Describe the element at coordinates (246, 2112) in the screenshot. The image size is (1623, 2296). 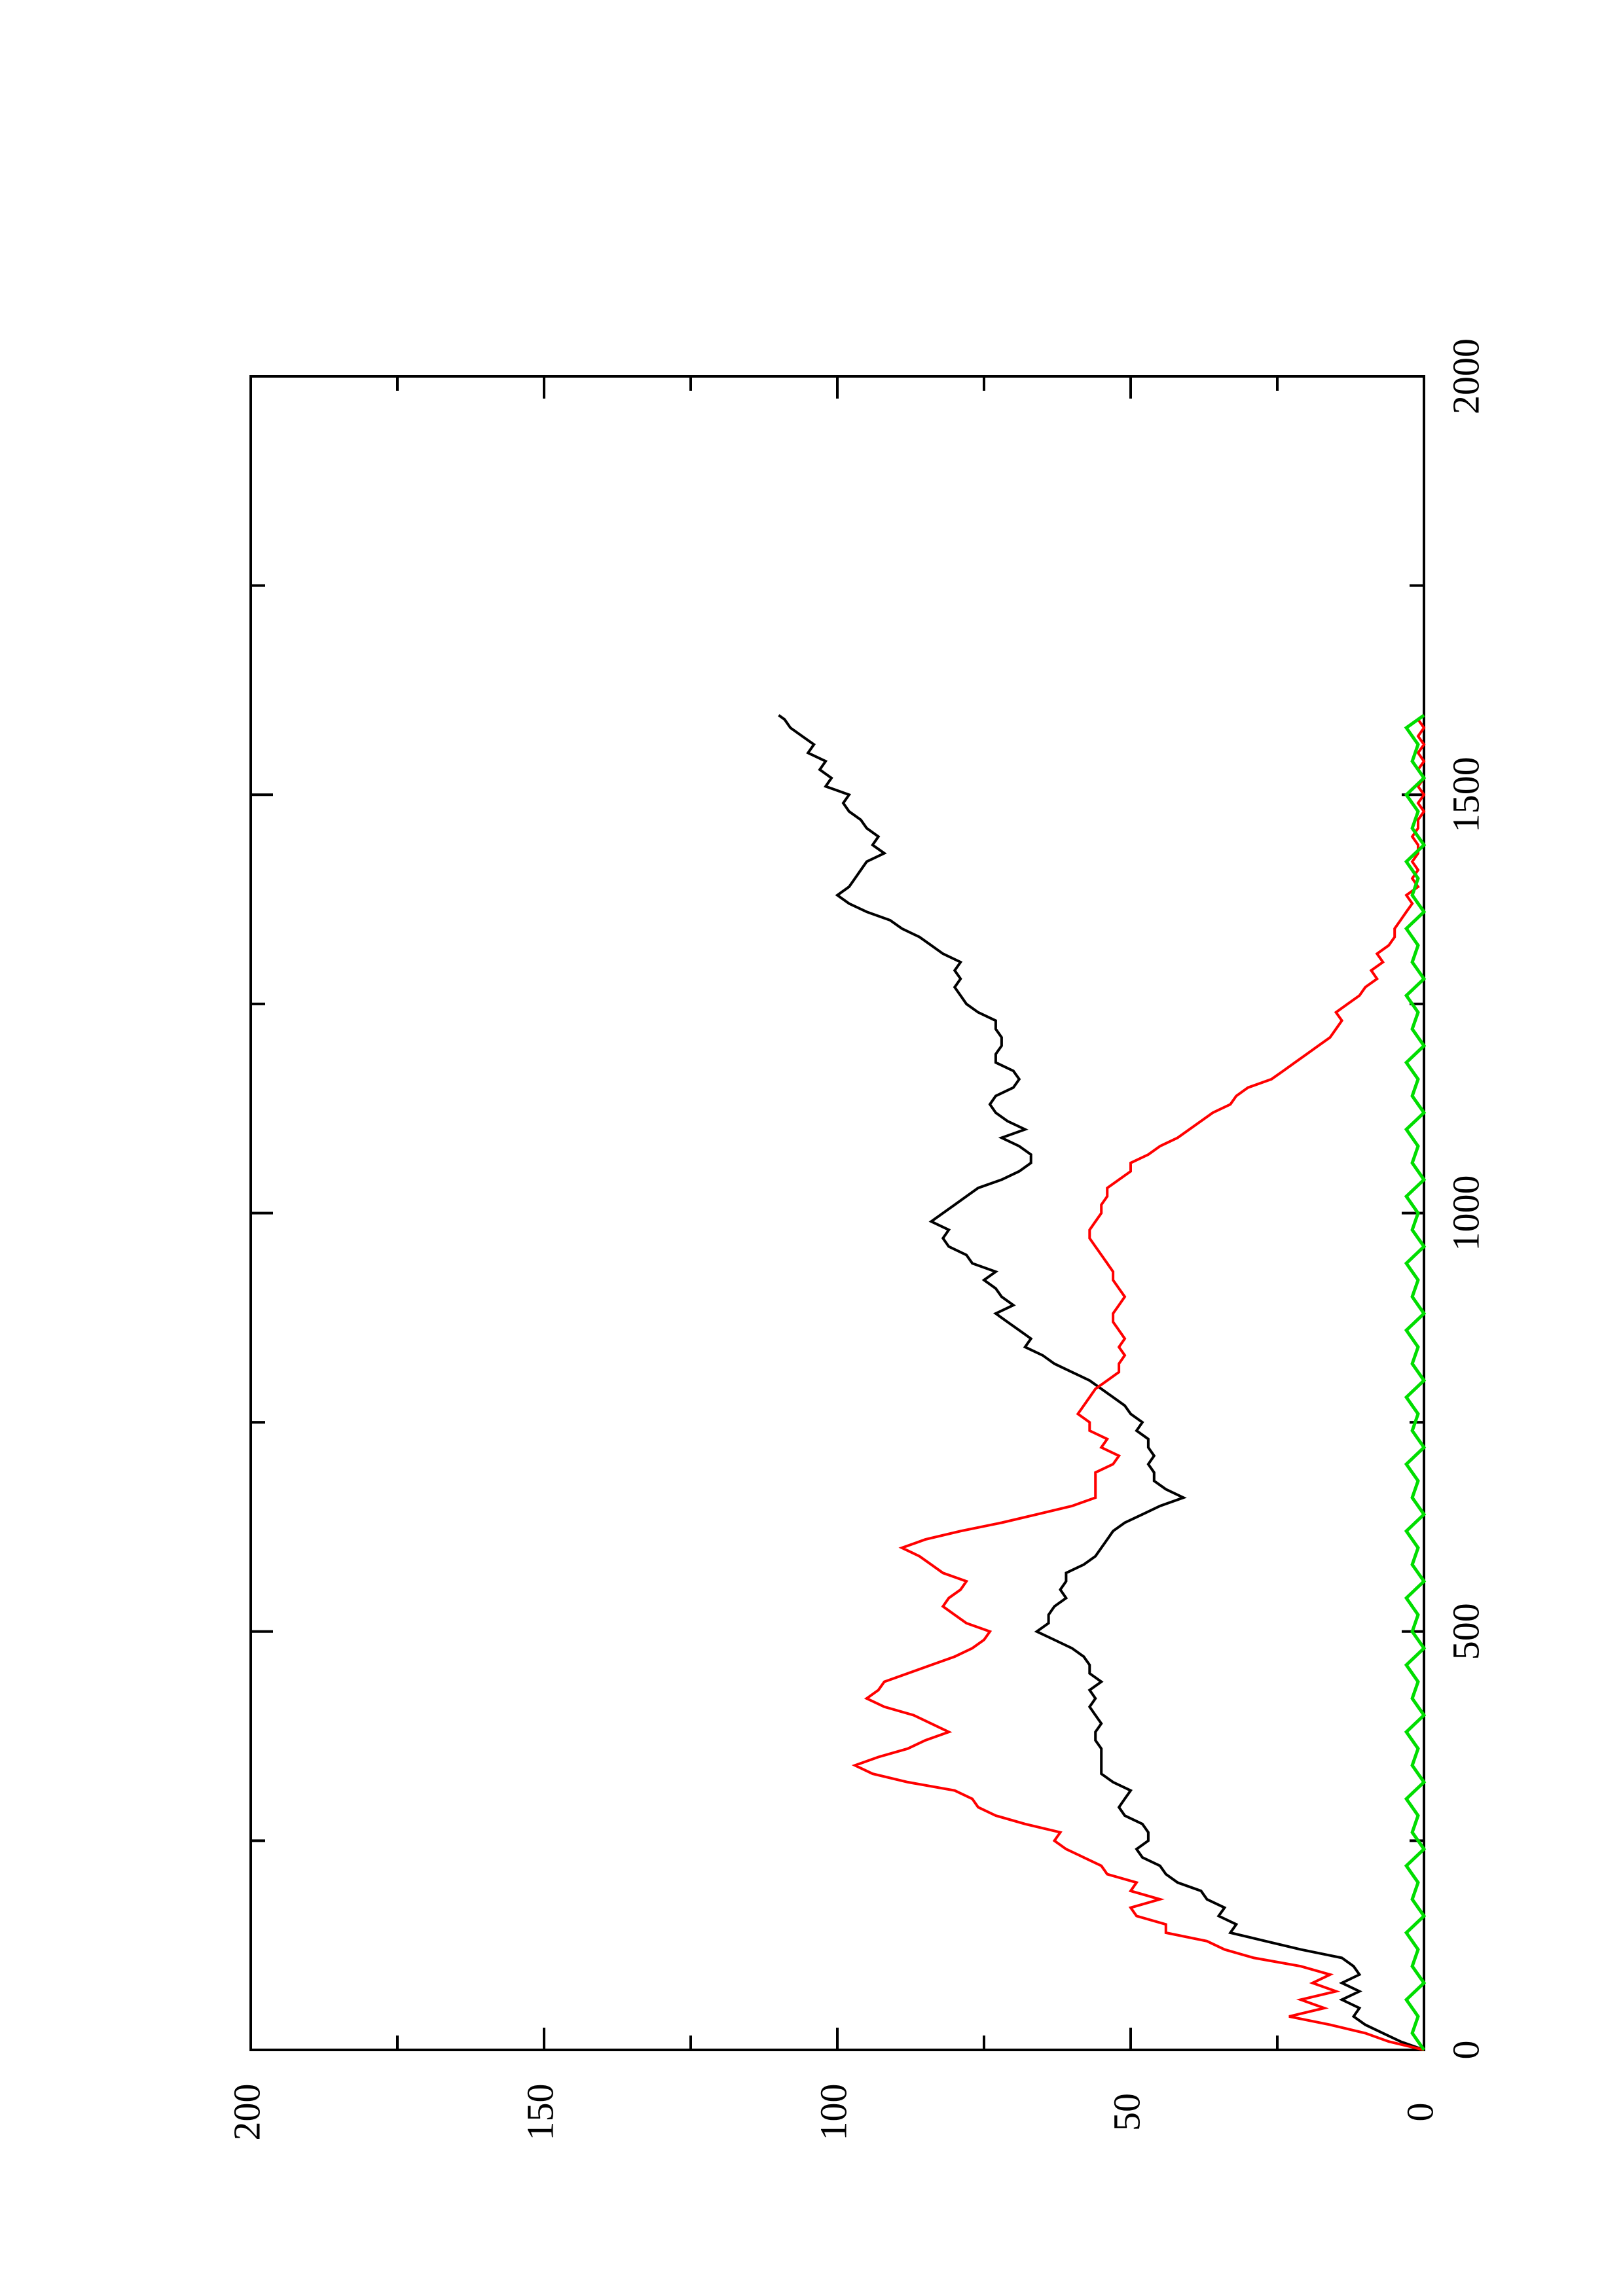
I see `y-tick-label: 200` at that location.